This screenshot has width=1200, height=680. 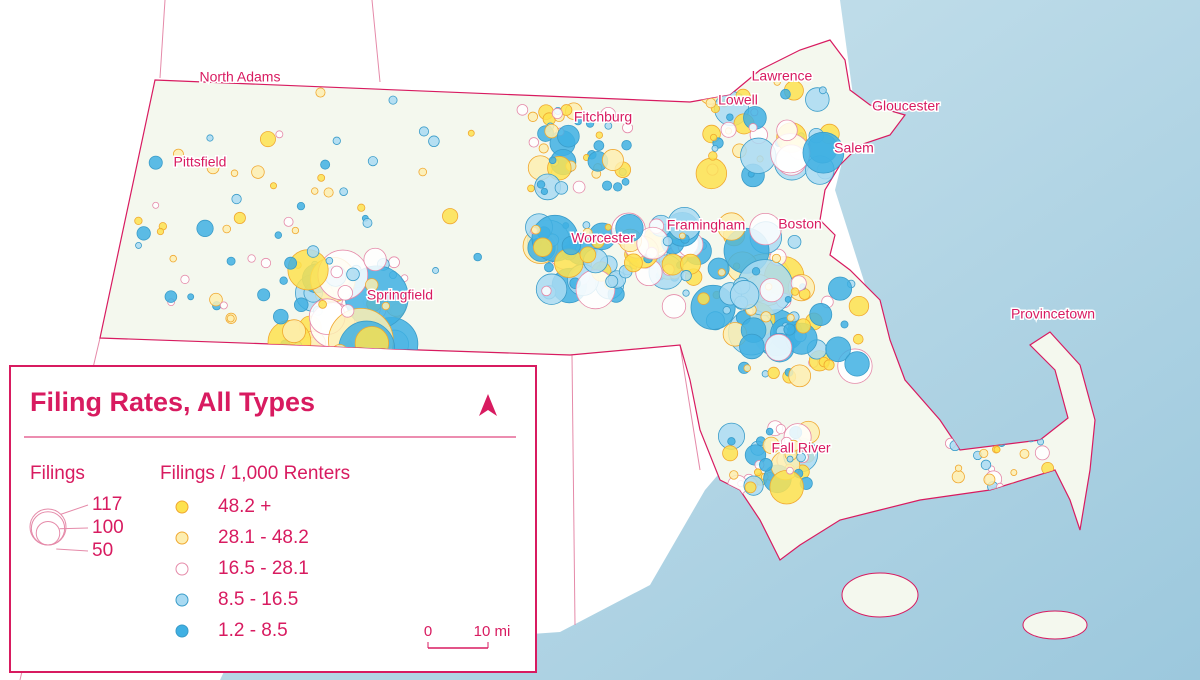 I want to click on city-label: Worcester, so click(x=603, y=238).